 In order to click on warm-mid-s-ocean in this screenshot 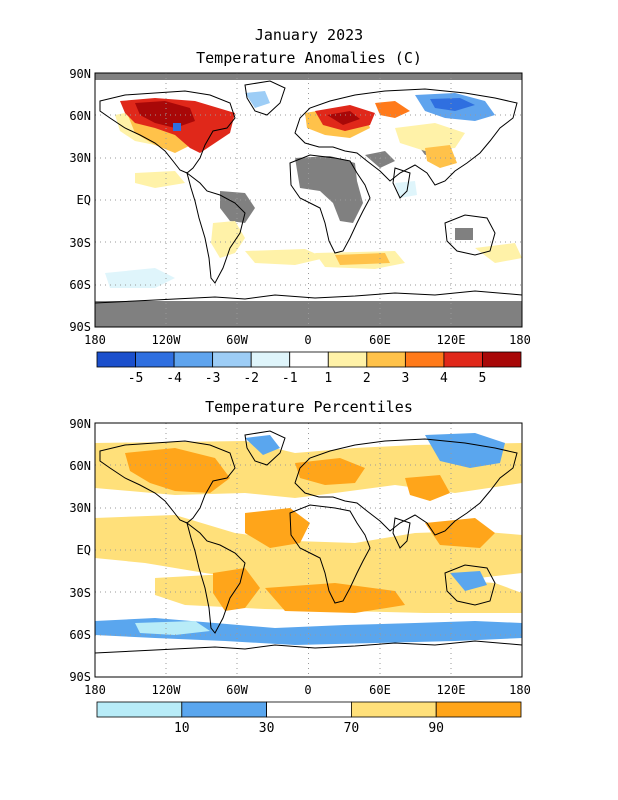, I will do `click(362, 259)`.